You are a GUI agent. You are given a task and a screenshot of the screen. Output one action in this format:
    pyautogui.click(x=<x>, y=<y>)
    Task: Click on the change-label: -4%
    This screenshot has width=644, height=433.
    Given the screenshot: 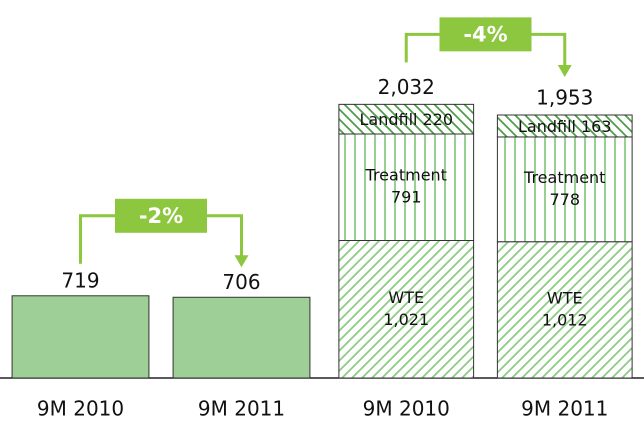 What is the action you would take?
    pyautogui.click(x=485, y=34)
    